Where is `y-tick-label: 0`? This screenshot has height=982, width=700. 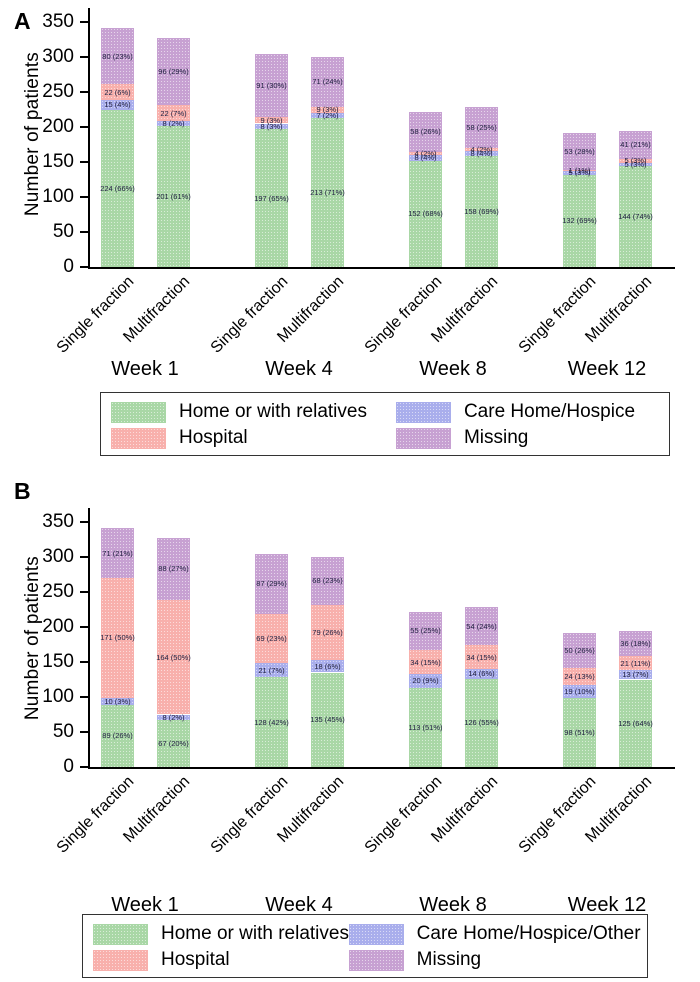
y-tick-label: 0 is located at coordinates (68, 766).